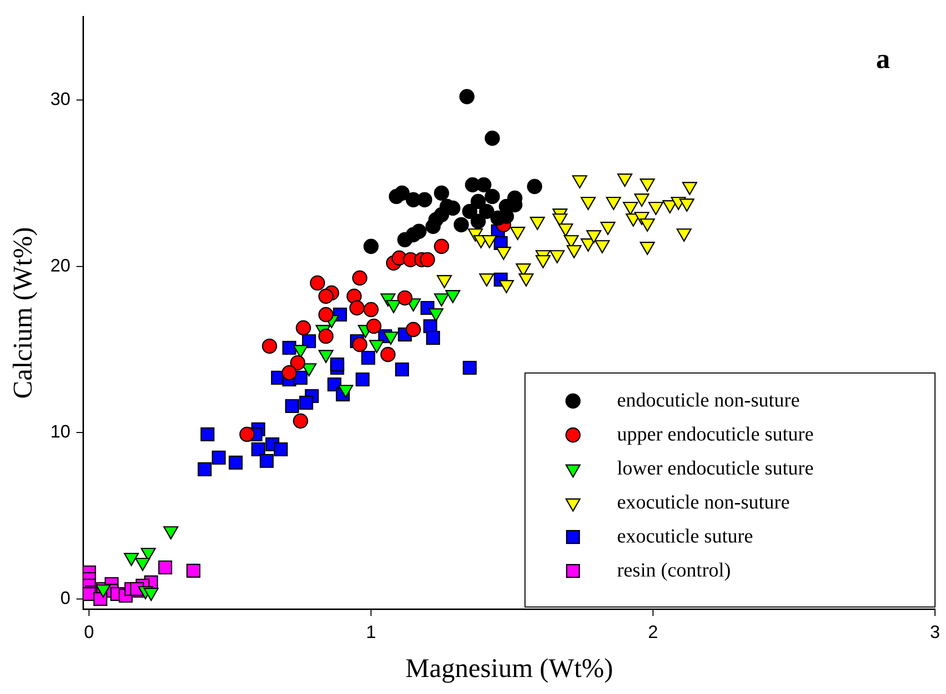 This screenshot has height=694, width=946. I want to click on y-axis-title: Calcium (Wt%), so click(22, 313).